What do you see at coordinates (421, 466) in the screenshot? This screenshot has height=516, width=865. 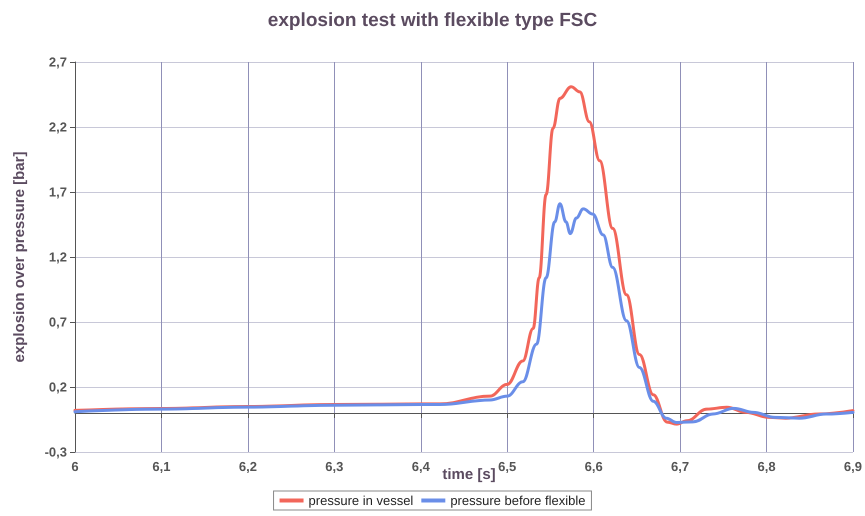 I see `x-tick-label: 6,4` at bounding box center [421, 466].